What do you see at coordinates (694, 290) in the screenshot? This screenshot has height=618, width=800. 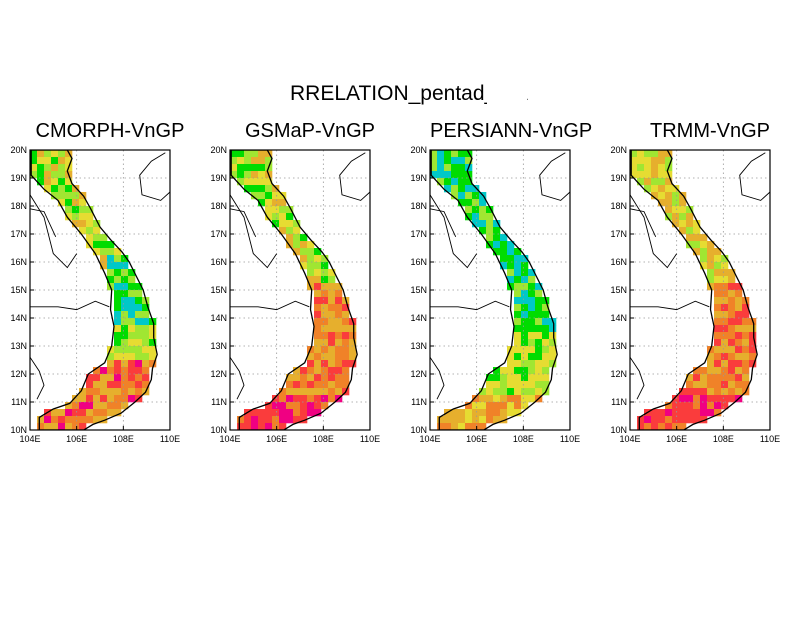 I see `vietnam-coastline` at bounding box center [694, 290].